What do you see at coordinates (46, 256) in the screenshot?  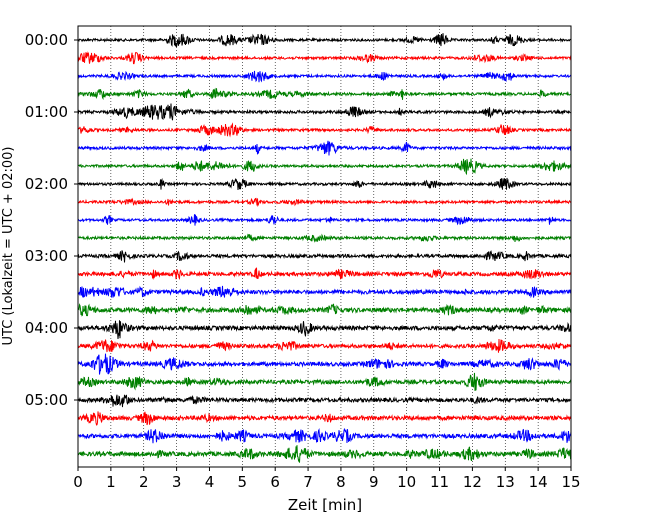 I see `y-tick-label: 03:00` at bounding box center [46, 256].